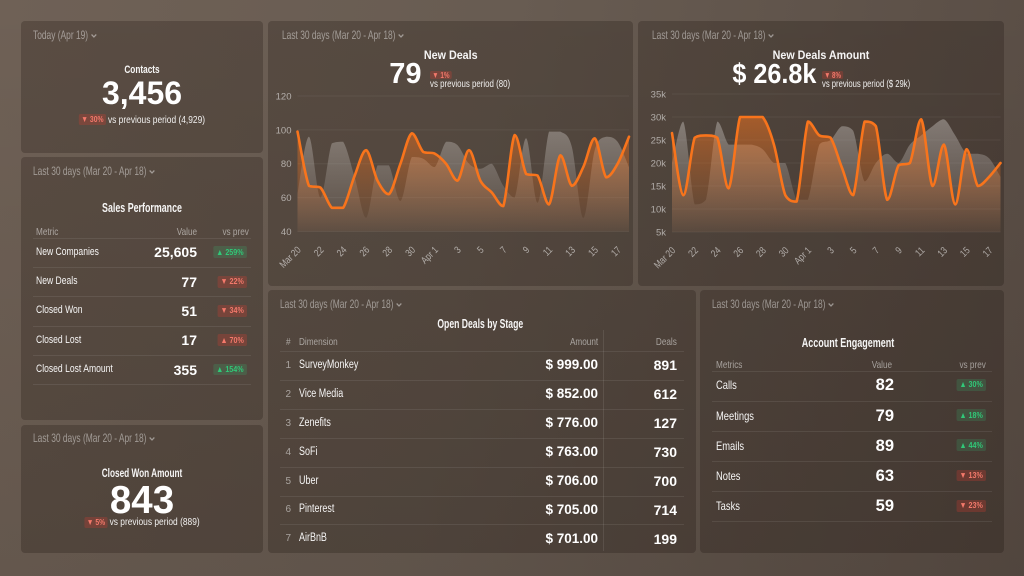 This screenshot has height=576, width=1024. What do you see at coordinates (283, 130) in the screenshot?
I see `svg-text: 100` at bounding box center [283, 130].